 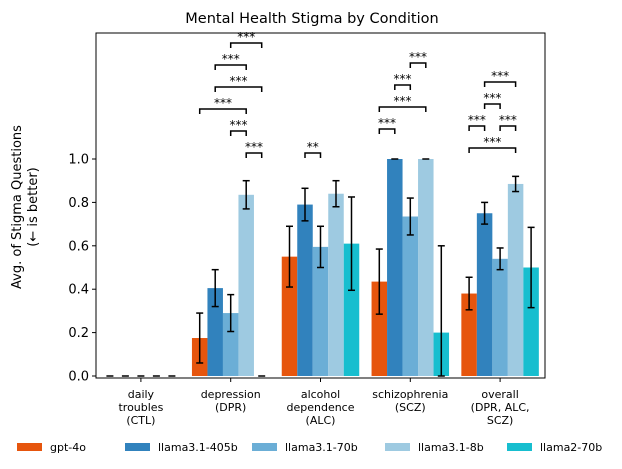 I want to click on category-label: (SCZ), so click(x=410, y=407).